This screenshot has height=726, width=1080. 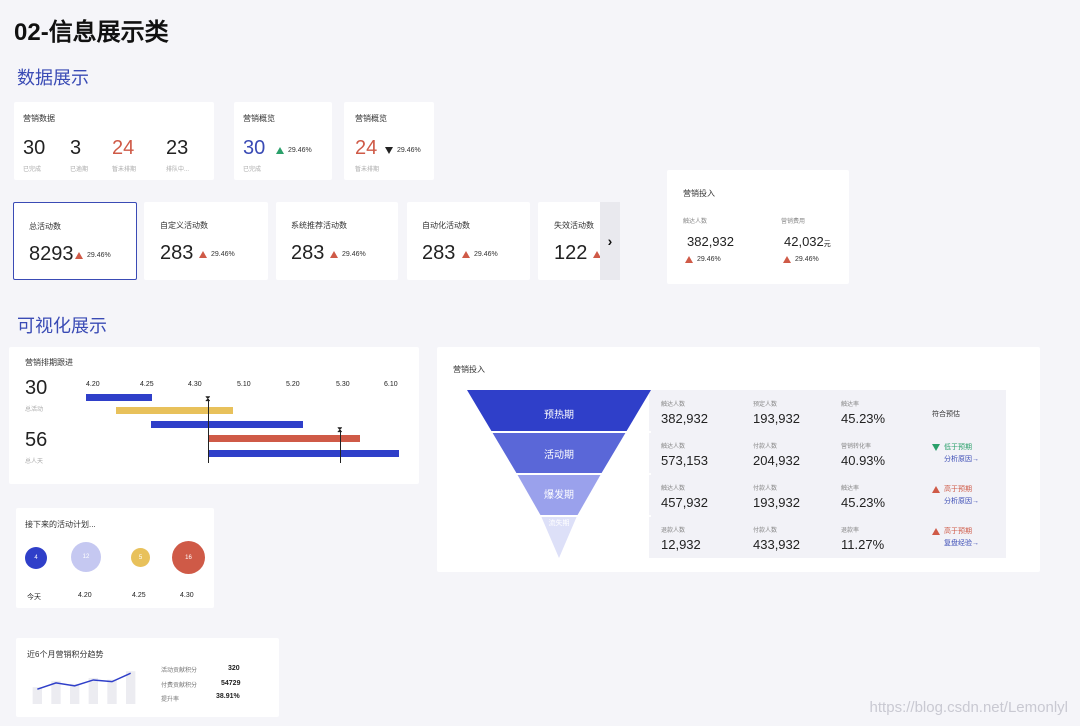 I want to click on plan-date: 4.30, so click(x=187, y=595).